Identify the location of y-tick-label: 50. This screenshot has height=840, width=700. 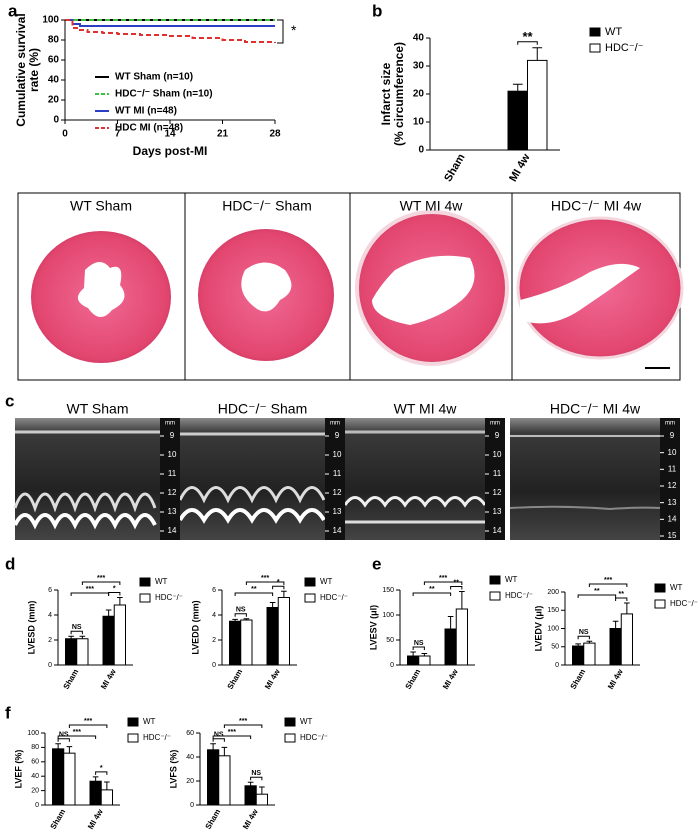
(390, 640).